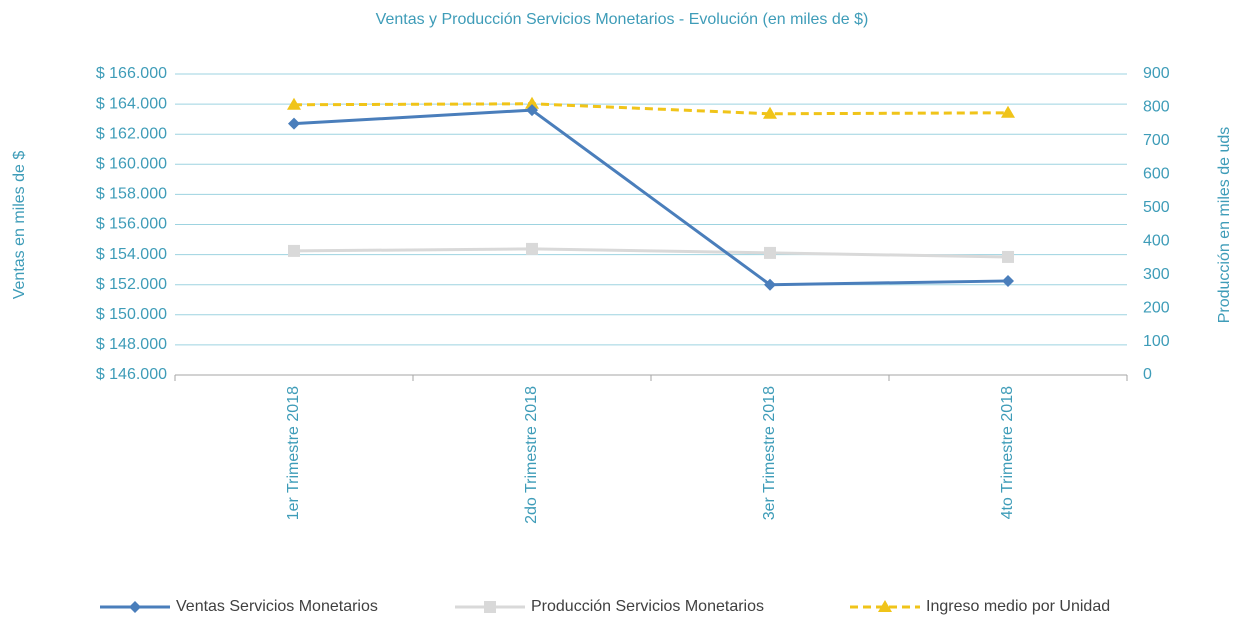  What do you see at coordinates (131, 164) in the screenshot?
I see `y-tick-label: $ 160.000` at bounding box center [131, 164].